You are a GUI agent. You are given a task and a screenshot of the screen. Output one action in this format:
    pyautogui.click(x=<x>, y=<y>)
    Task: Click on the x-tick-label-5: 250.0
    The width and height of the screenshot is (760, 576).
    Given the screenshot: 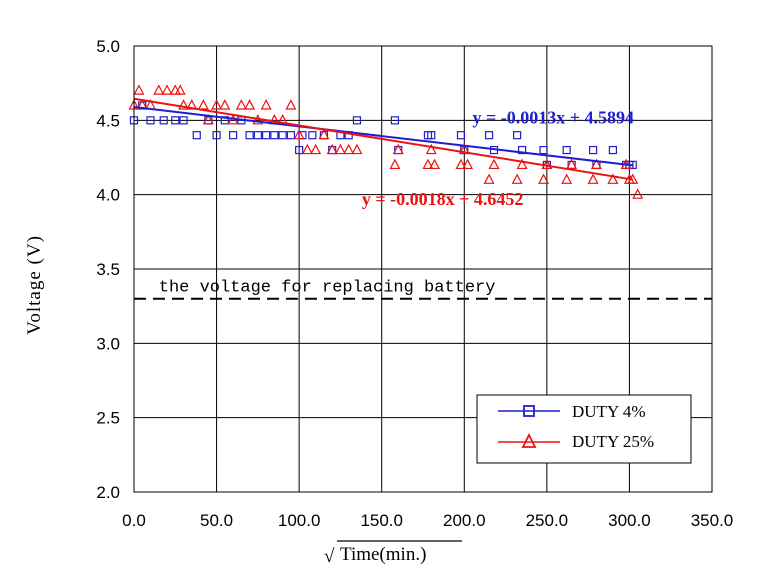 What is the action you would take?
    pyautogui.click(x=547, y=520)
    